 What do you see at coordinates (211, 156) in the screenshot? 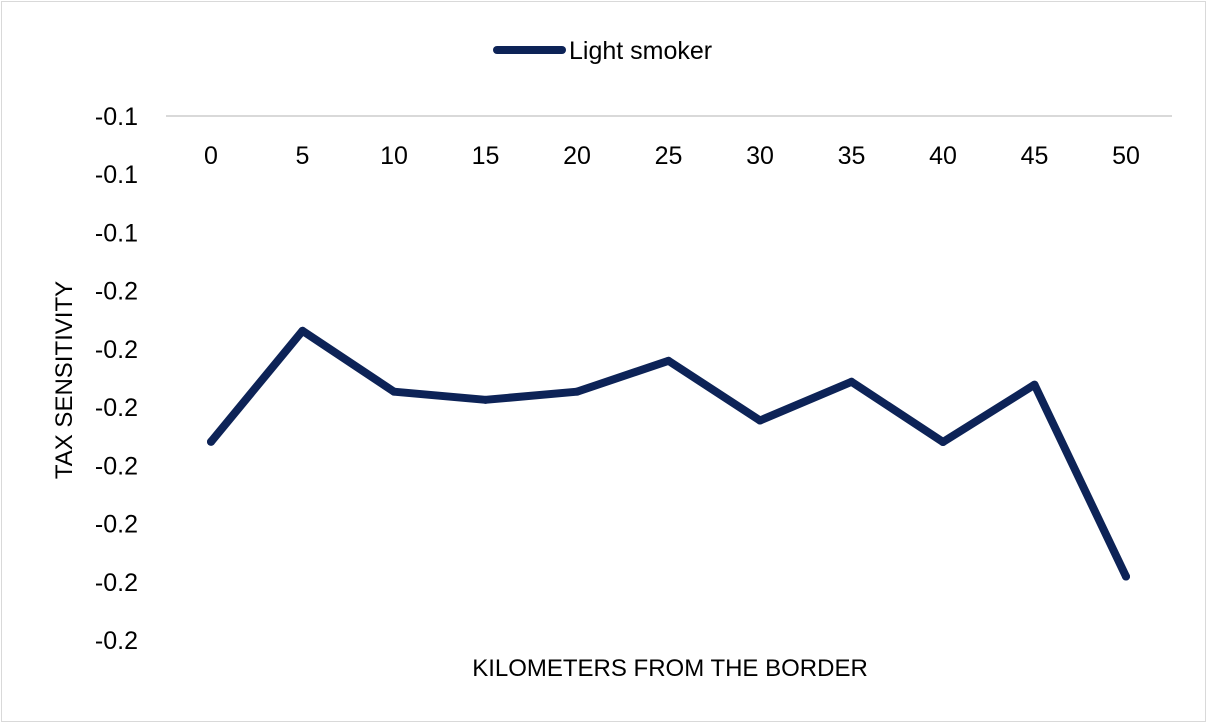
I see `x-tick-label: 0` at bounding box center [211, 156].